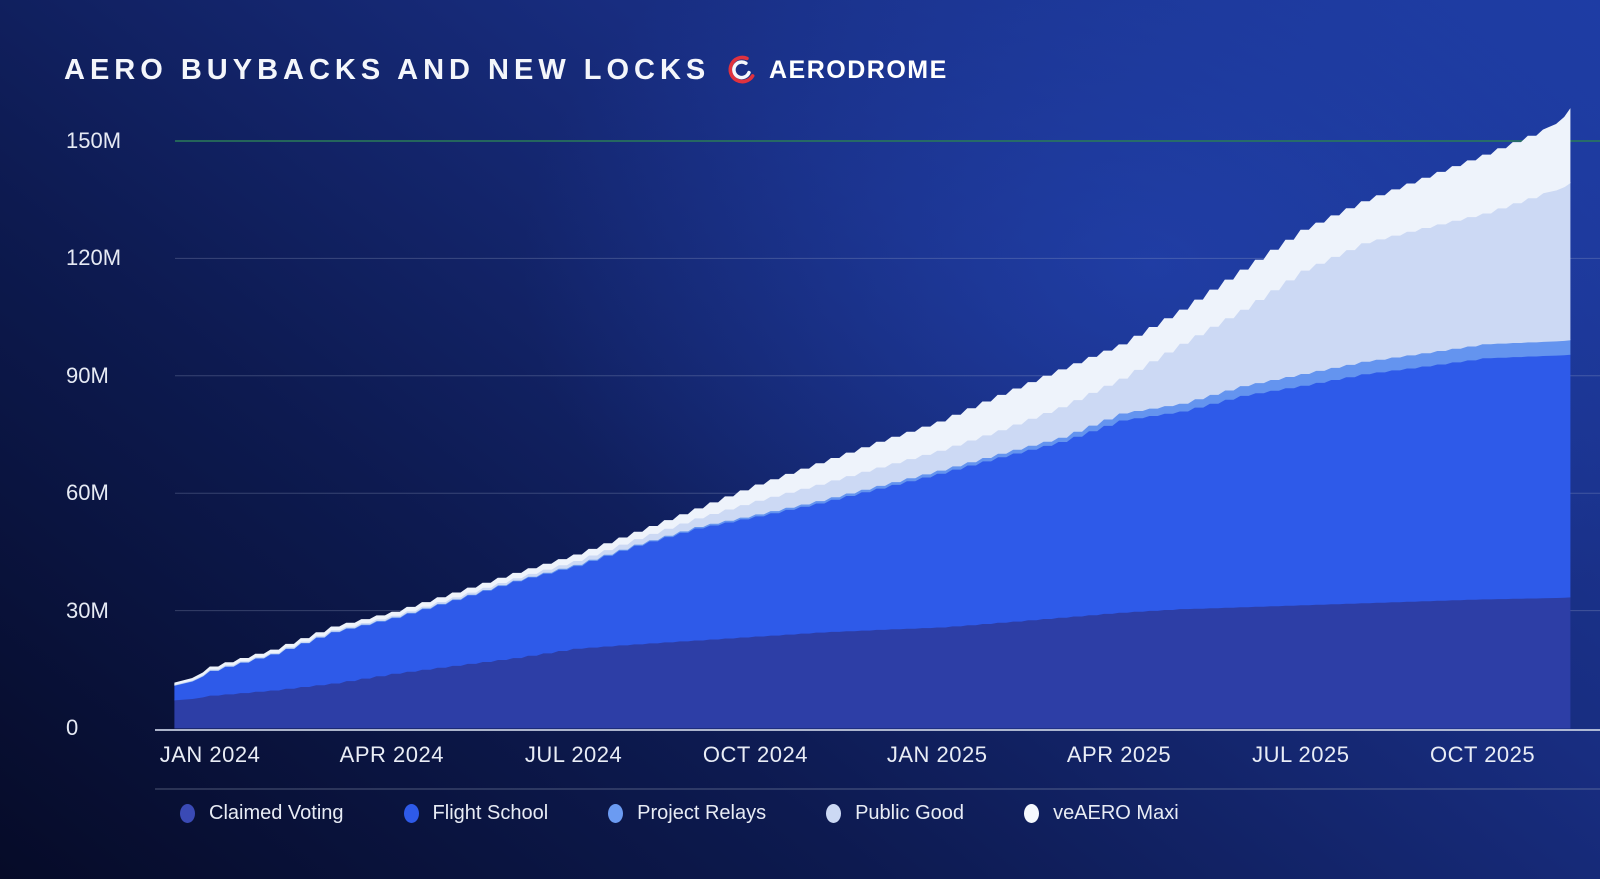  Describe the element at coordinates (937, 754) in the screenshot. I see `x-tick-jan-2025: JAN 2025` at that location.